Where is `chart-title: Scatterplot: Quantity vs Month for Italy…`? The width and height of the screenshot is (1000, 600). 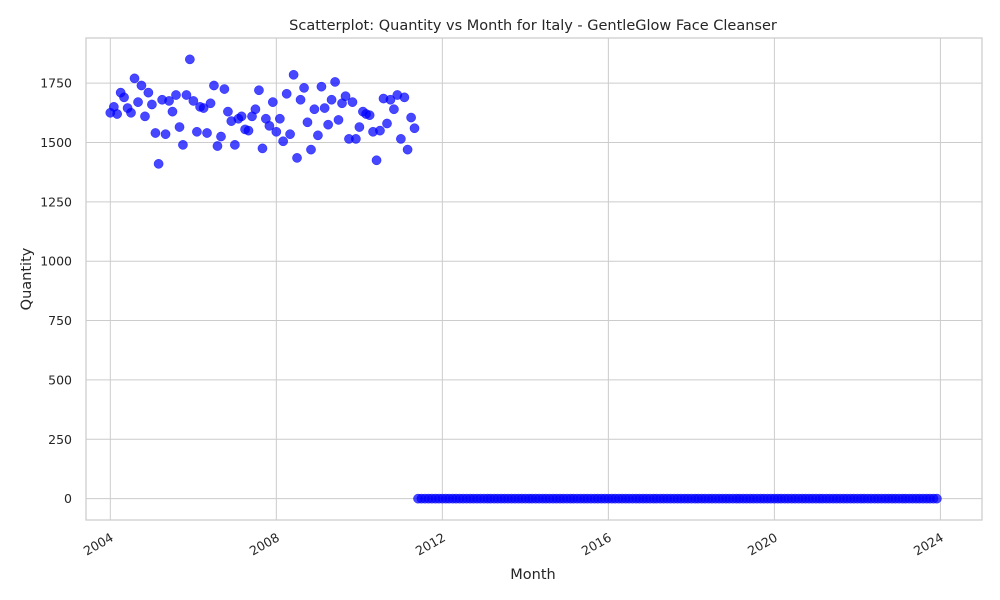 chart-title: Scatterplot: Quantity vs Month for Italy… is located at coordinates (533, 26).